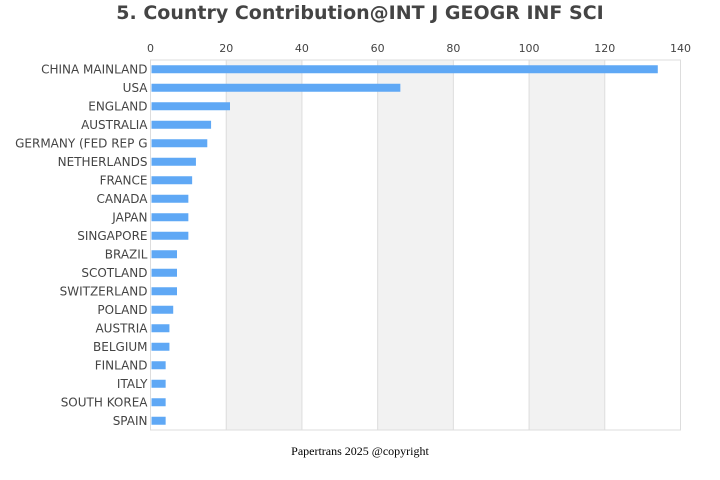 This screenshot has height=480, width=720. I want to click on category-label: BELGIUM, so click(120, 347).